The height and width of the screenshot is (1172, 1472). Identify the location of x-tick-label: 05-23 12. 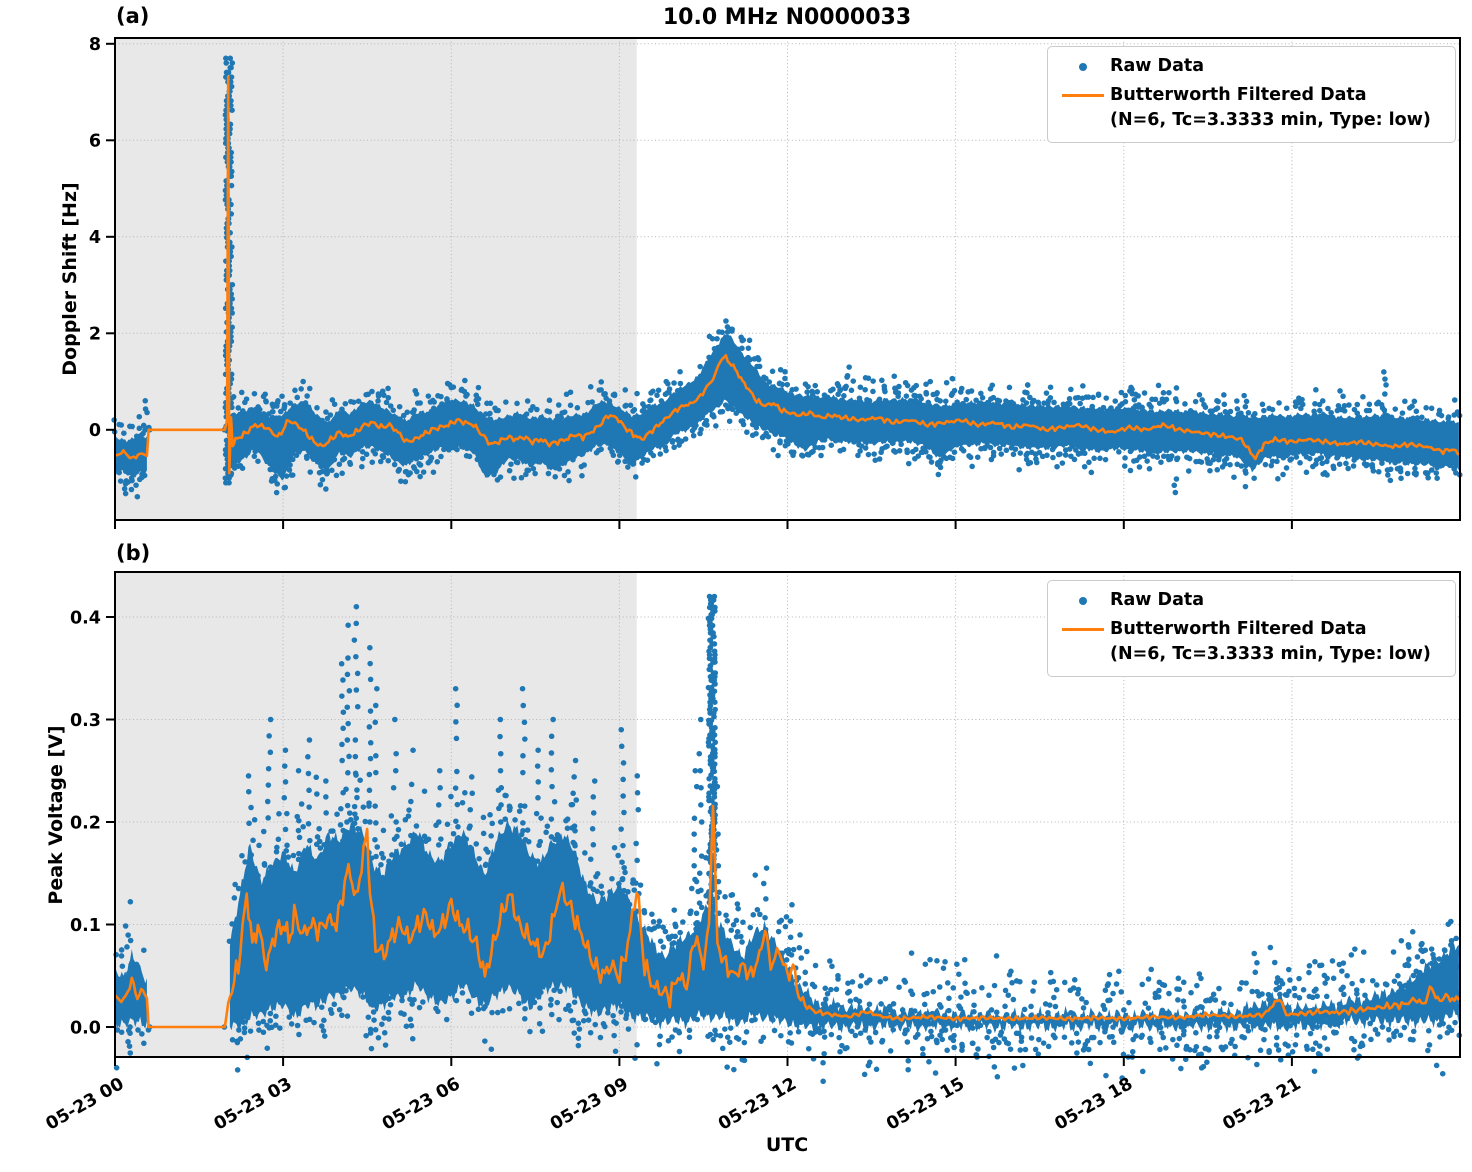
(757, 1104).